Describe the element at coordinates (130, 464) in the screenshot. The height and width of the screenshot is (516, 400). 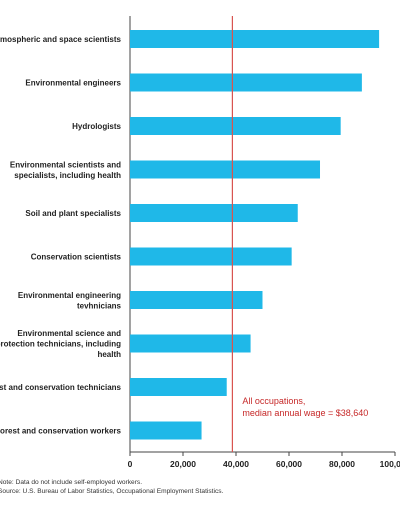
I see `x-tick-label-1: 0` at that location.